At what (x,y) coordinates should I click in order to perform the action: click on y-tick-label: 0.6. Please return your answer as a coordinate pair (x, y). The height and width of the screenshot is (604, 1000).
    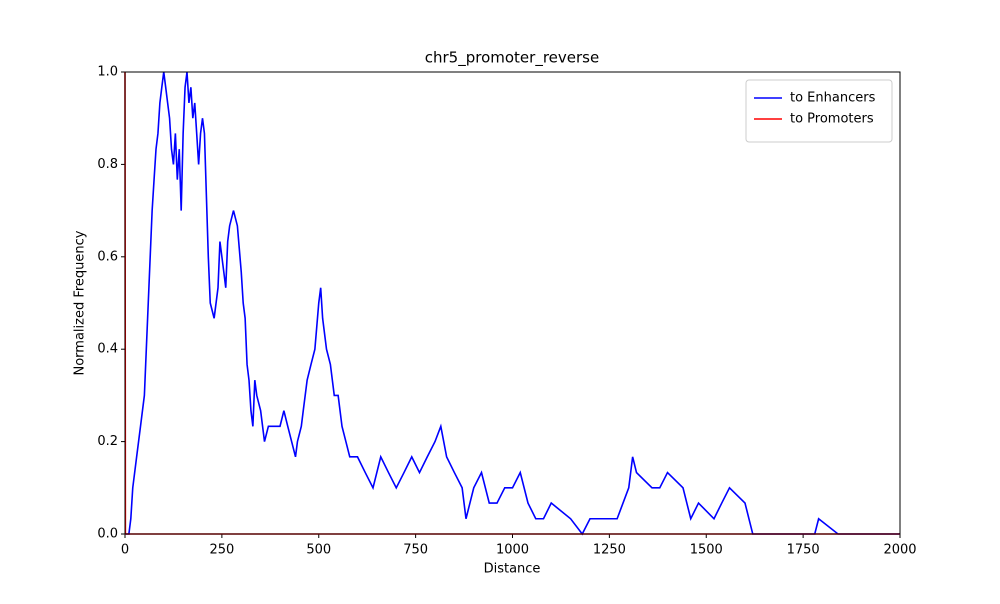
    Looking at the image, I should click on (107, 256).